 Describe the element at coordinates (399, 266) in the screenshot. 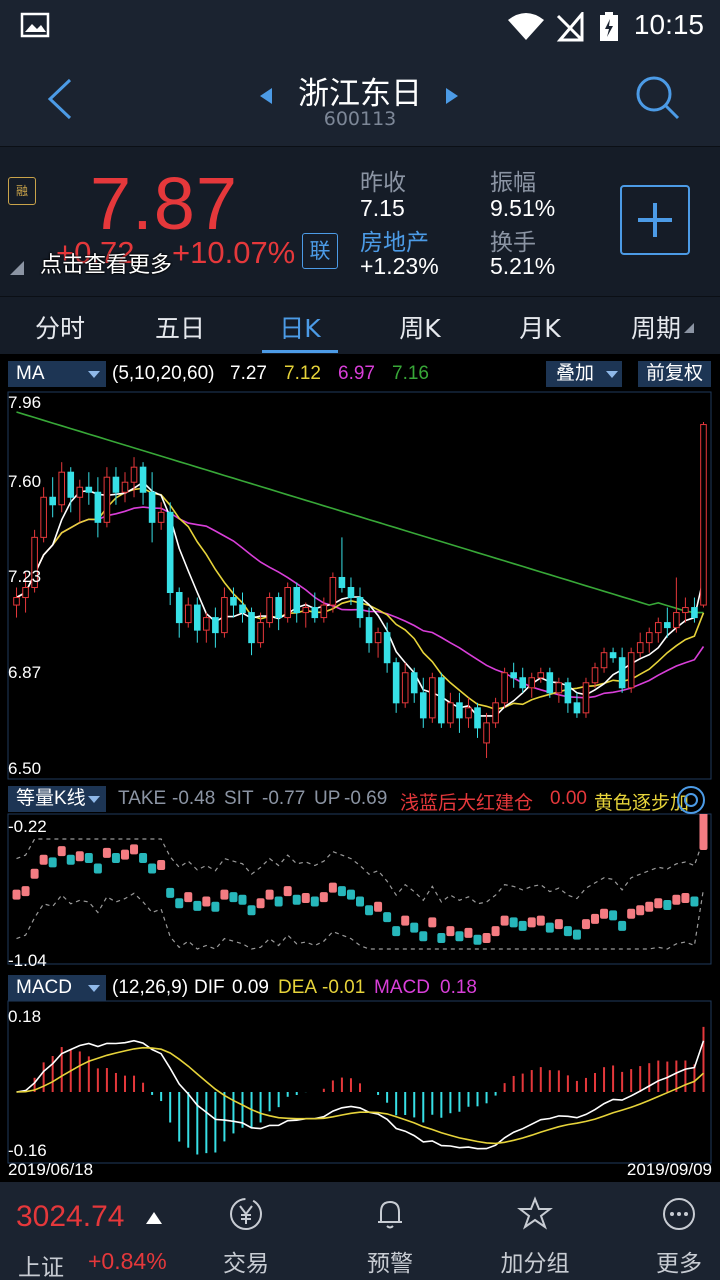

I see `sector-change: +1.23%` at that location.